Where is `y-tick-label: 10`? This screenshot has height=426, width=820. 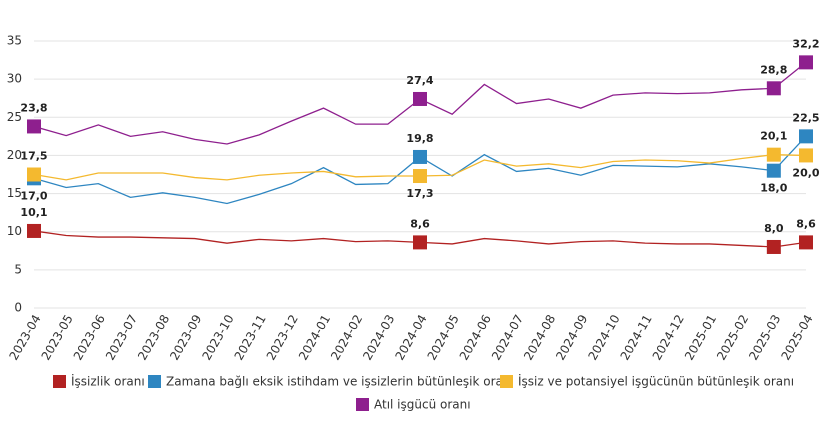
y-tick-label: 10 is located at coordinates (14, 231).